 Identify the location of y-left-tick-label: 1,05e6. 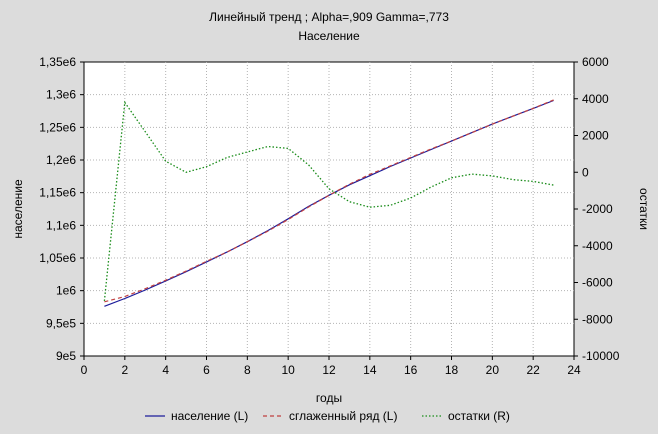
(57, 258).